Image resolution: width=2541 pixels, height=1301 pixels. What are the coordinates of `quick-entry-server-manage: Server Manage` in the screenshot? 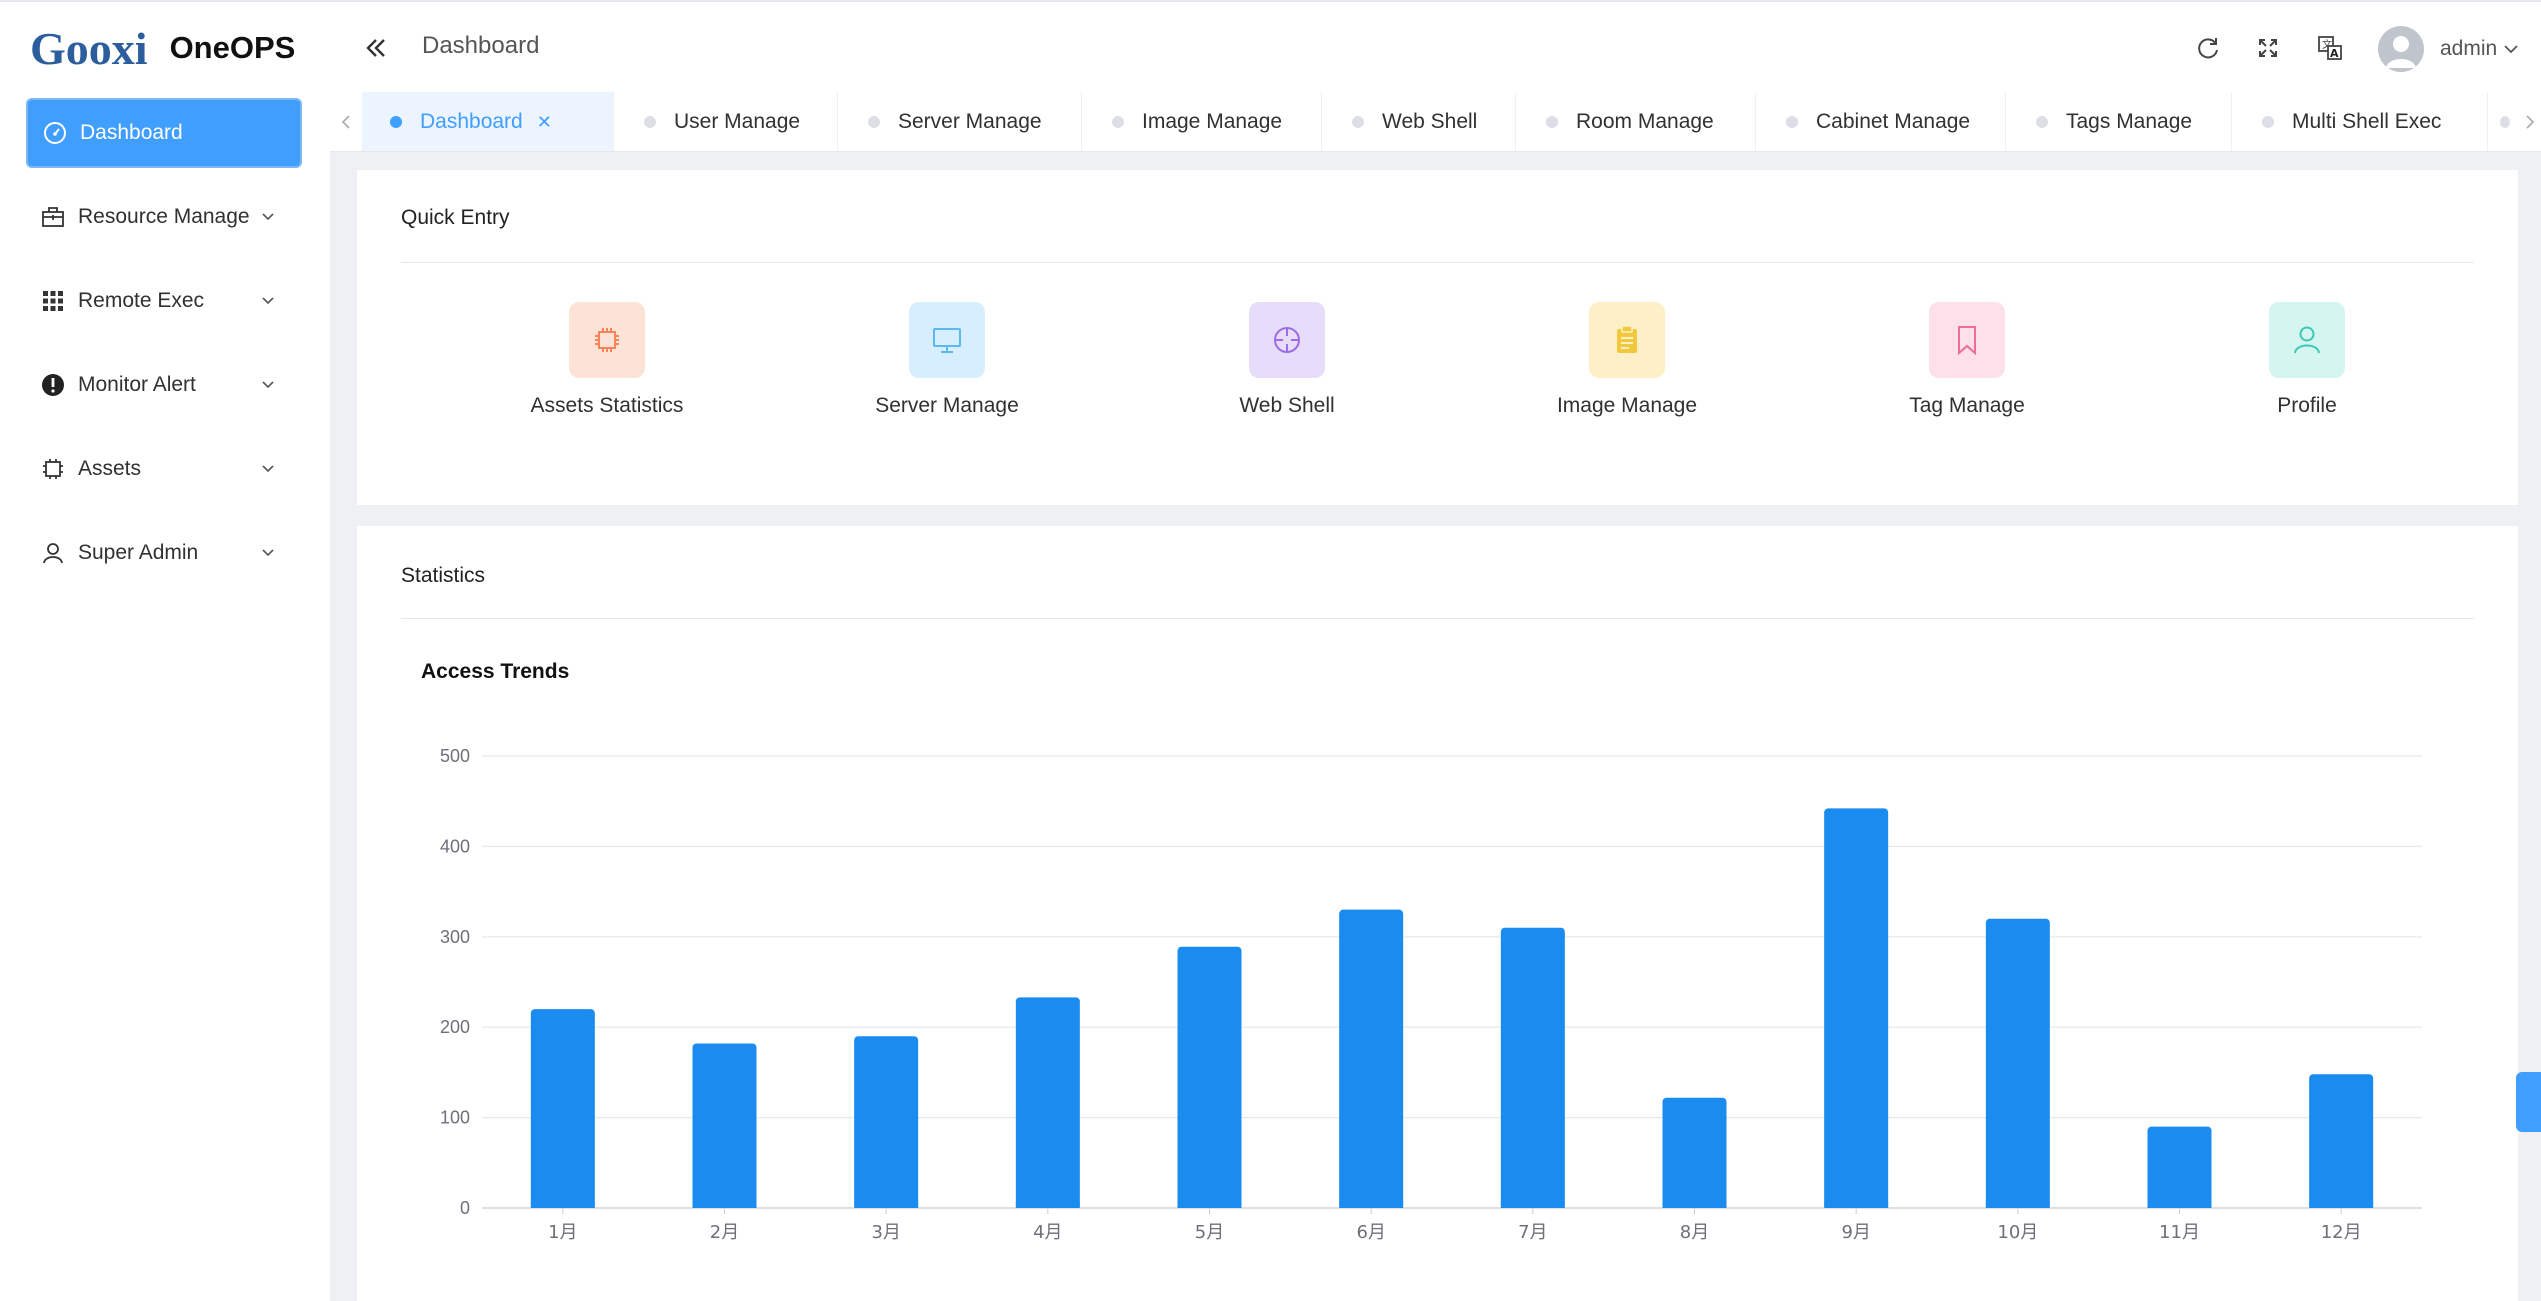 It's located at (947, 367).